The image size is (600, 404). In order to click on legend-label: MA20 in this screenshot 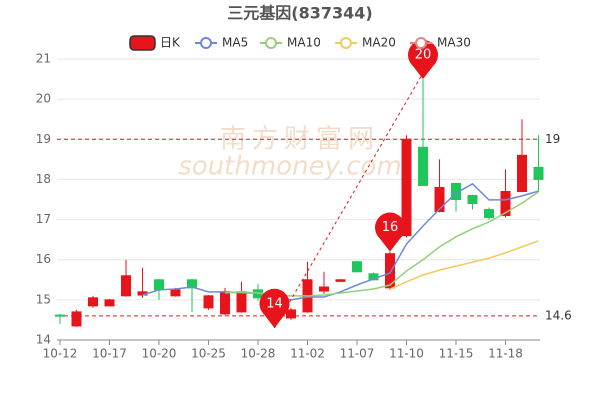, I will do `click(379, 43)`.